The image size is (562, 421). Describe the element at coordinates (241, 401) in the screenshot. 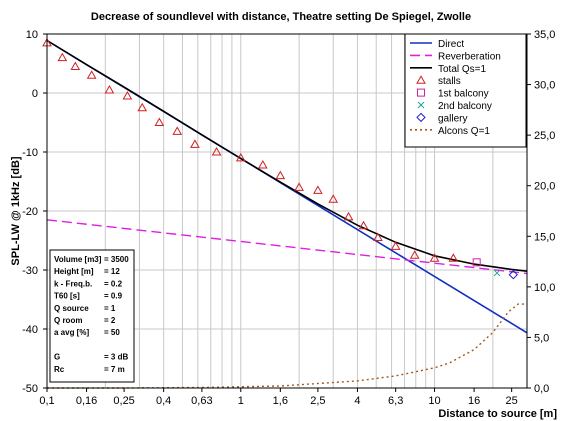

I see `x-tick-label: 1` at that location.